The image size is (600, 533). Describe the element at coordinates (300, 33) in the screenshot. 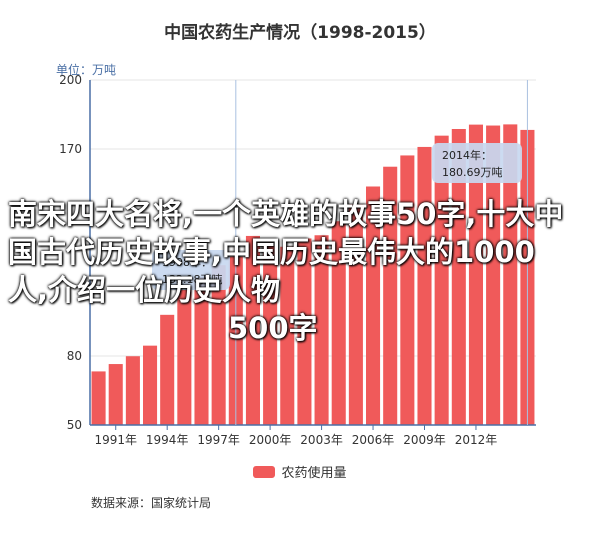

I see `chart-title: 中国农药生产情况（1998-2015）` at that location.